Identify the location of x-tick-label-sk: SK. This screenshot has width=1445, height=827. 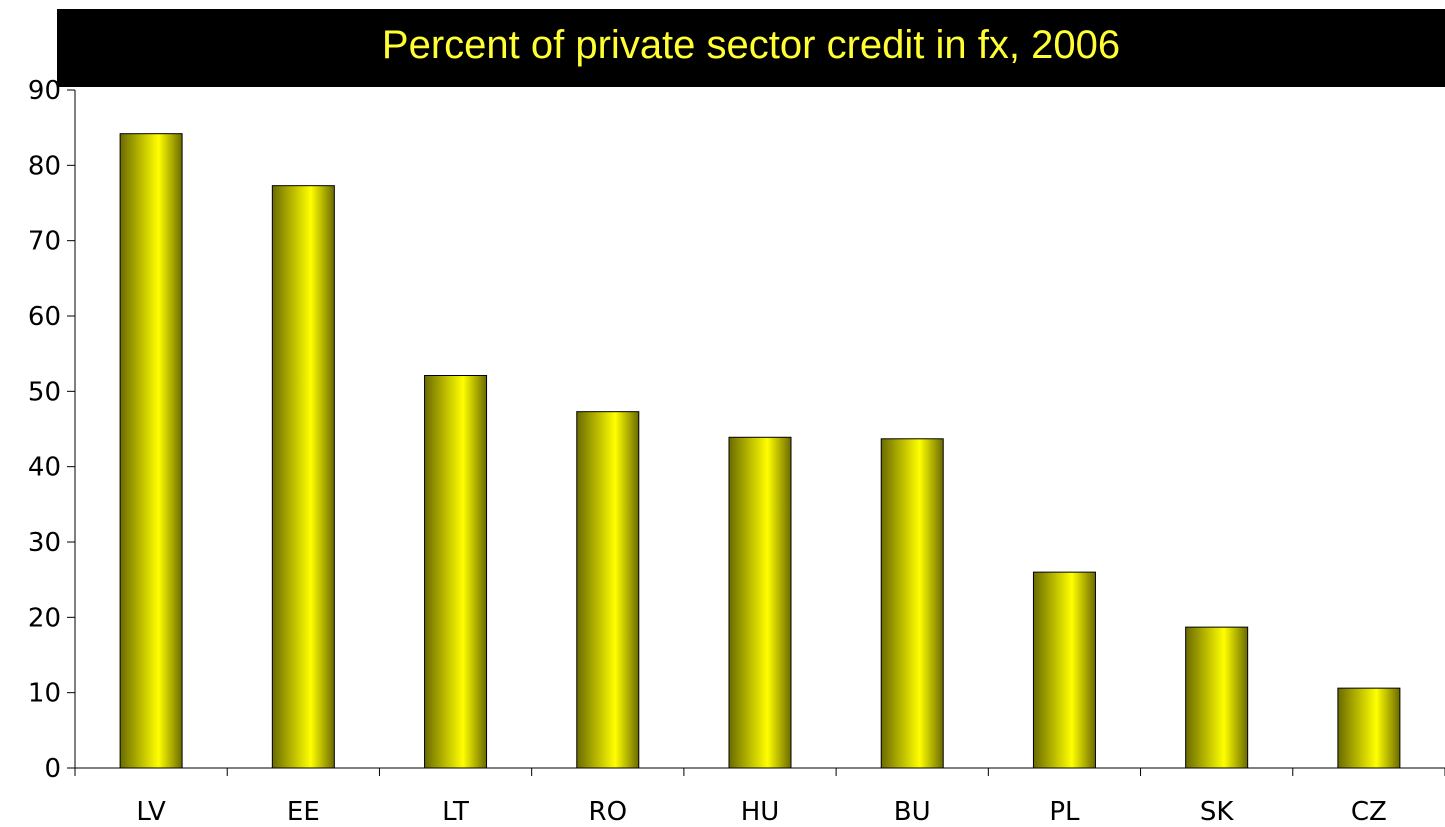
(1217, 812).